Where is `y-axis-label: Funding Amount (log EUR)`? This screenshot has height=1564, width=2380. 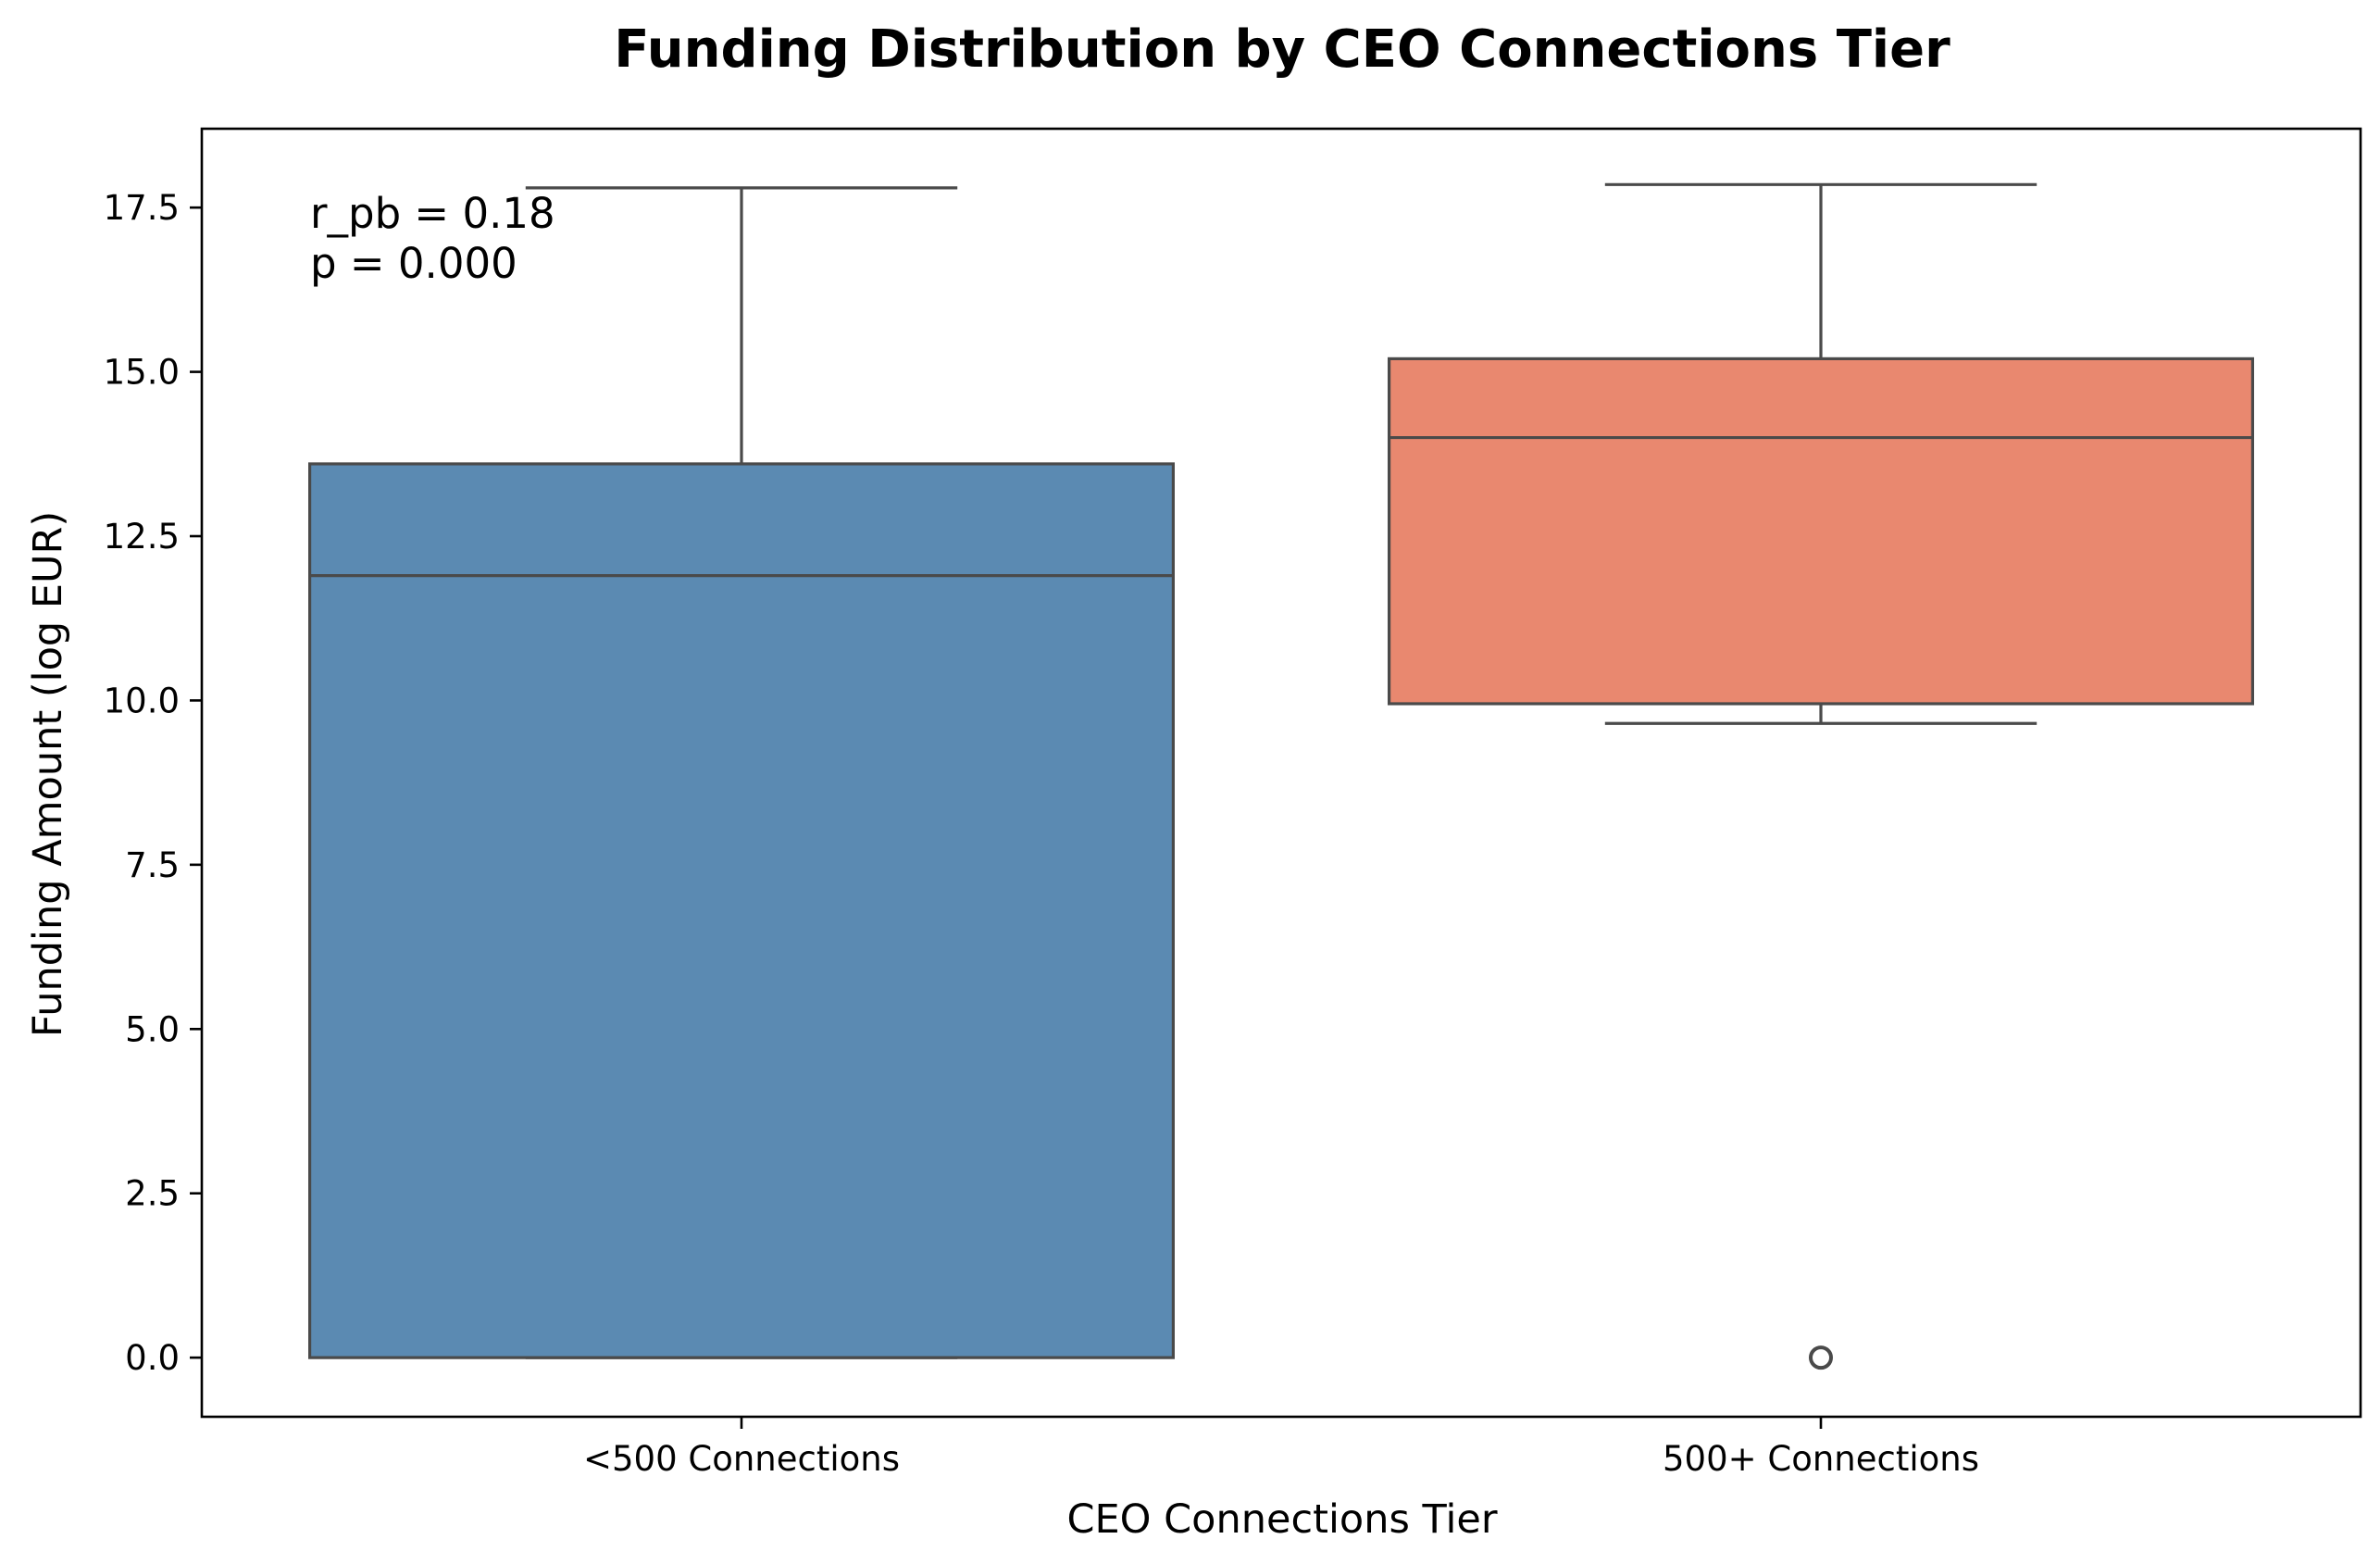
y-axis-label: Funding Amount (log EUR) is located at coordinates (48, 774).